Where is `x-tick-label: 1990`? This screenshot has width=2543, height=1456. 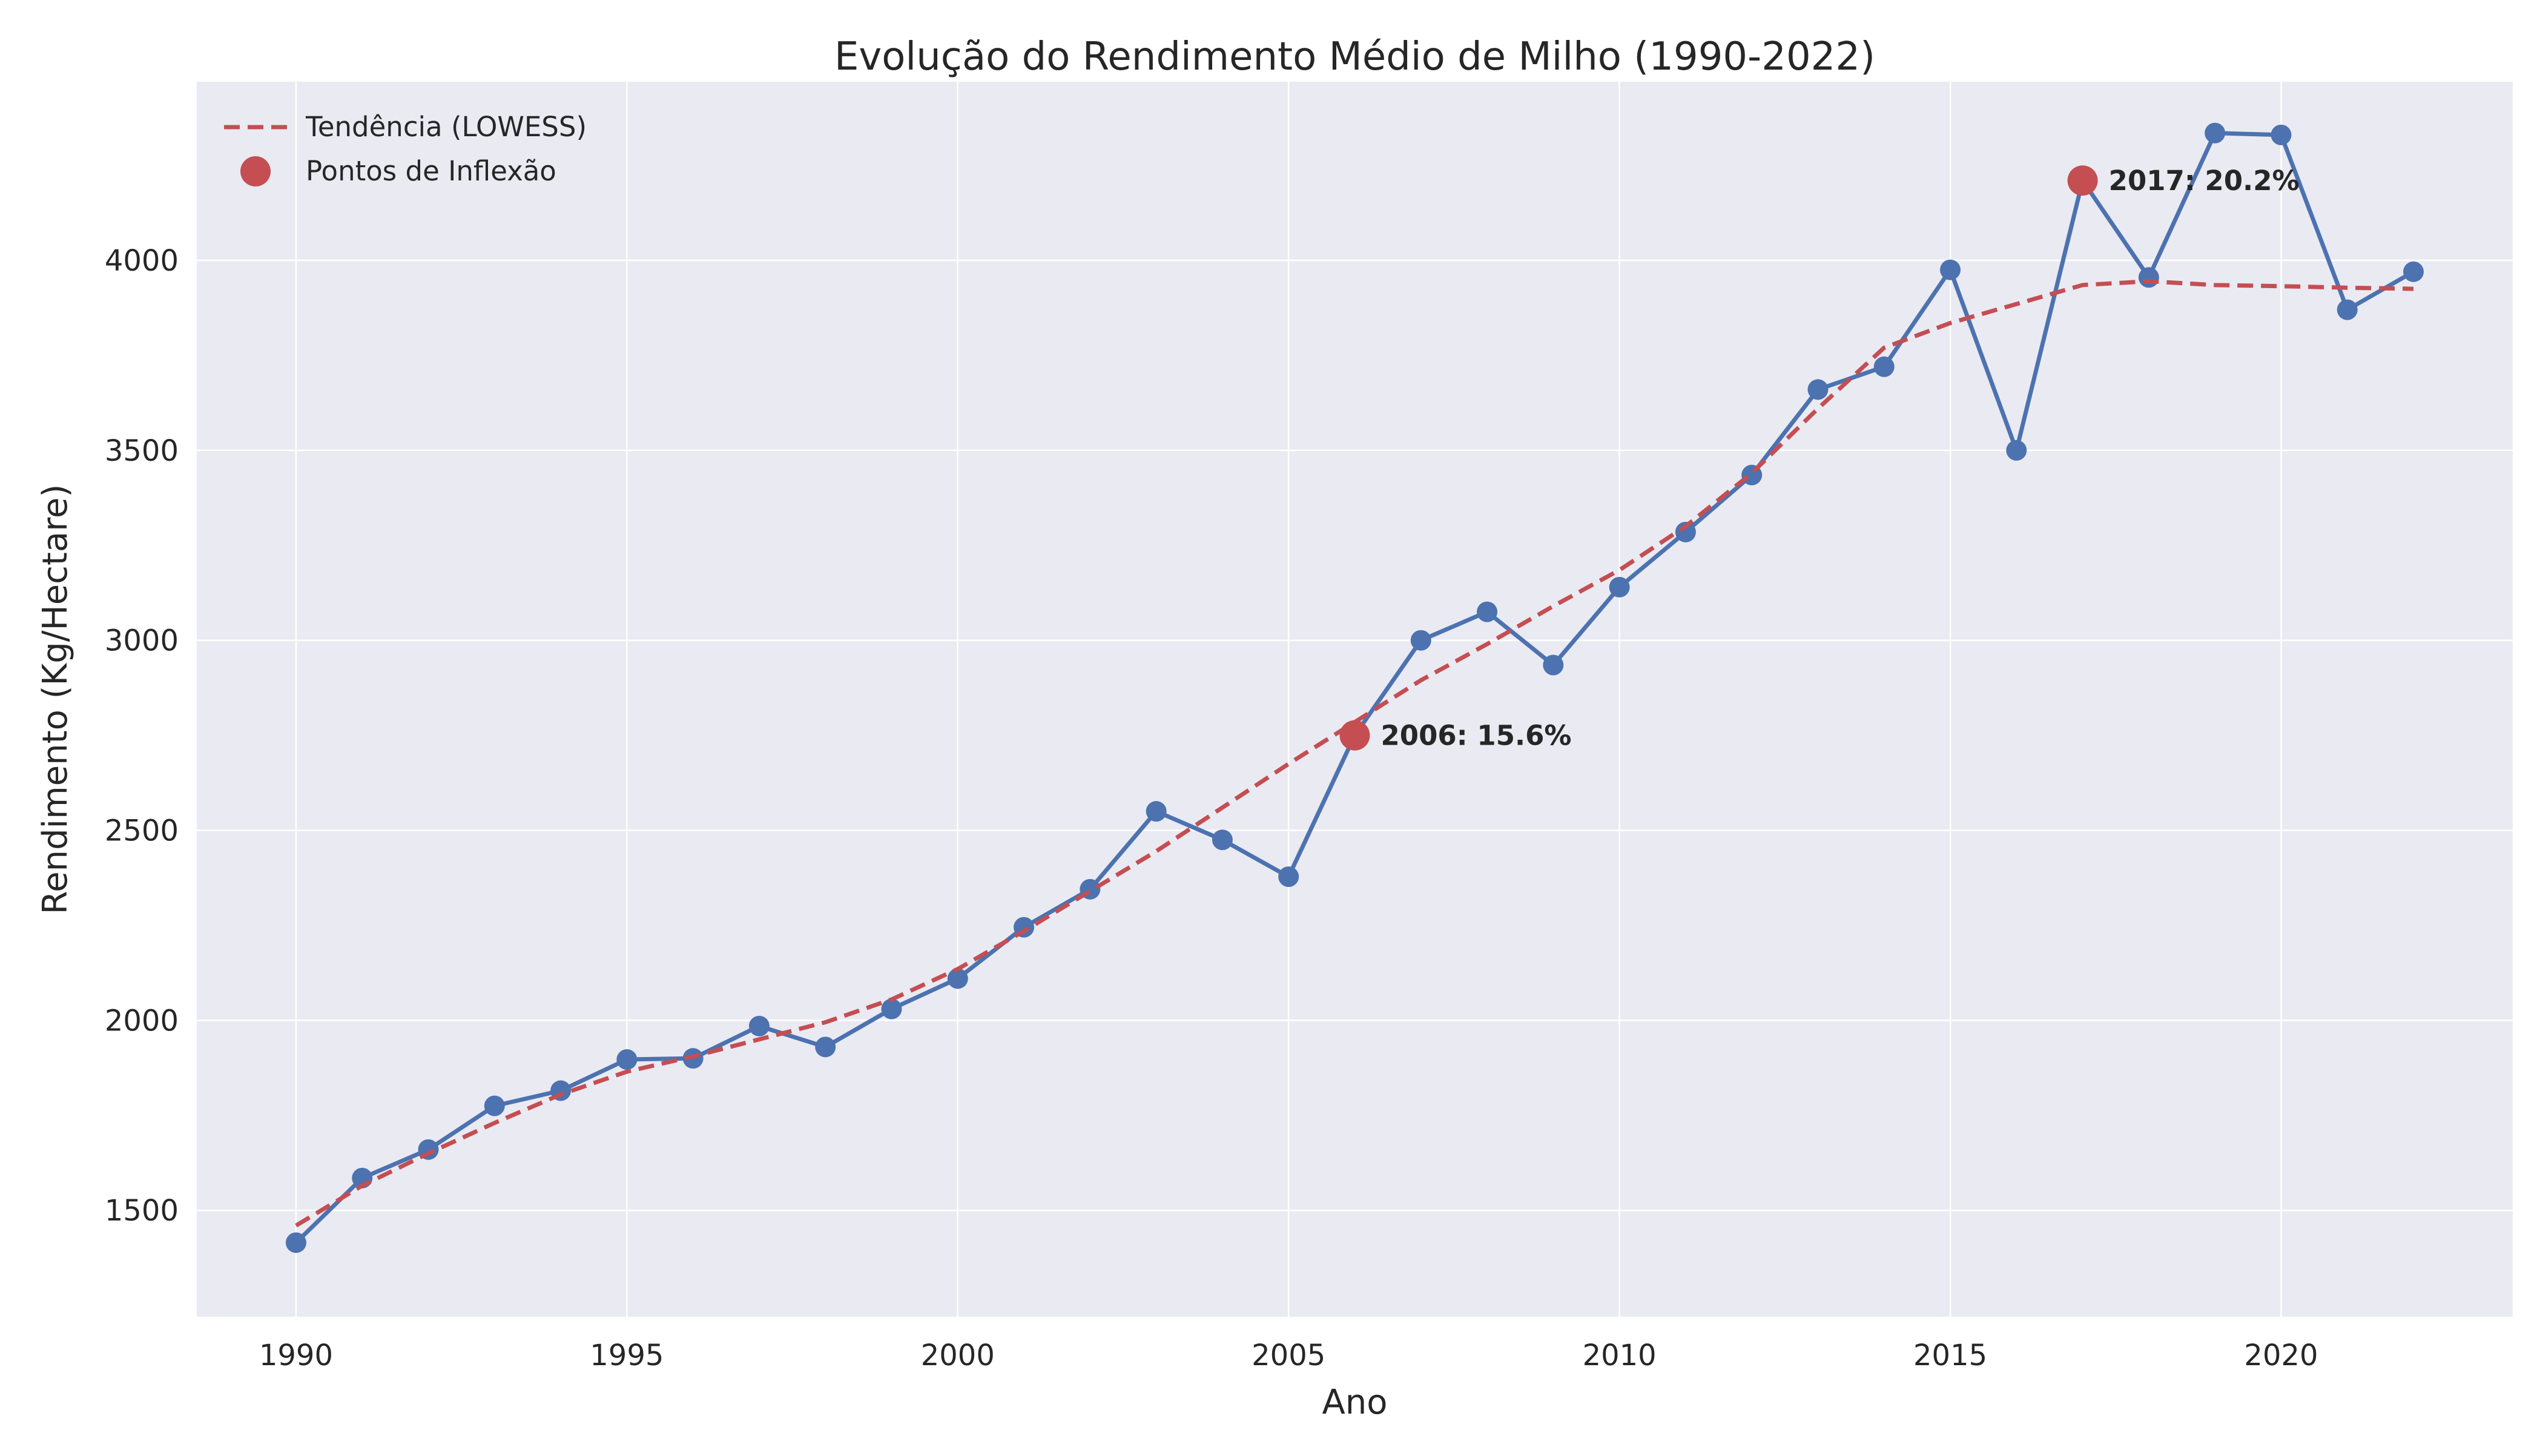 x-tick-label: 1990 is located at coordinates (296, 1356).